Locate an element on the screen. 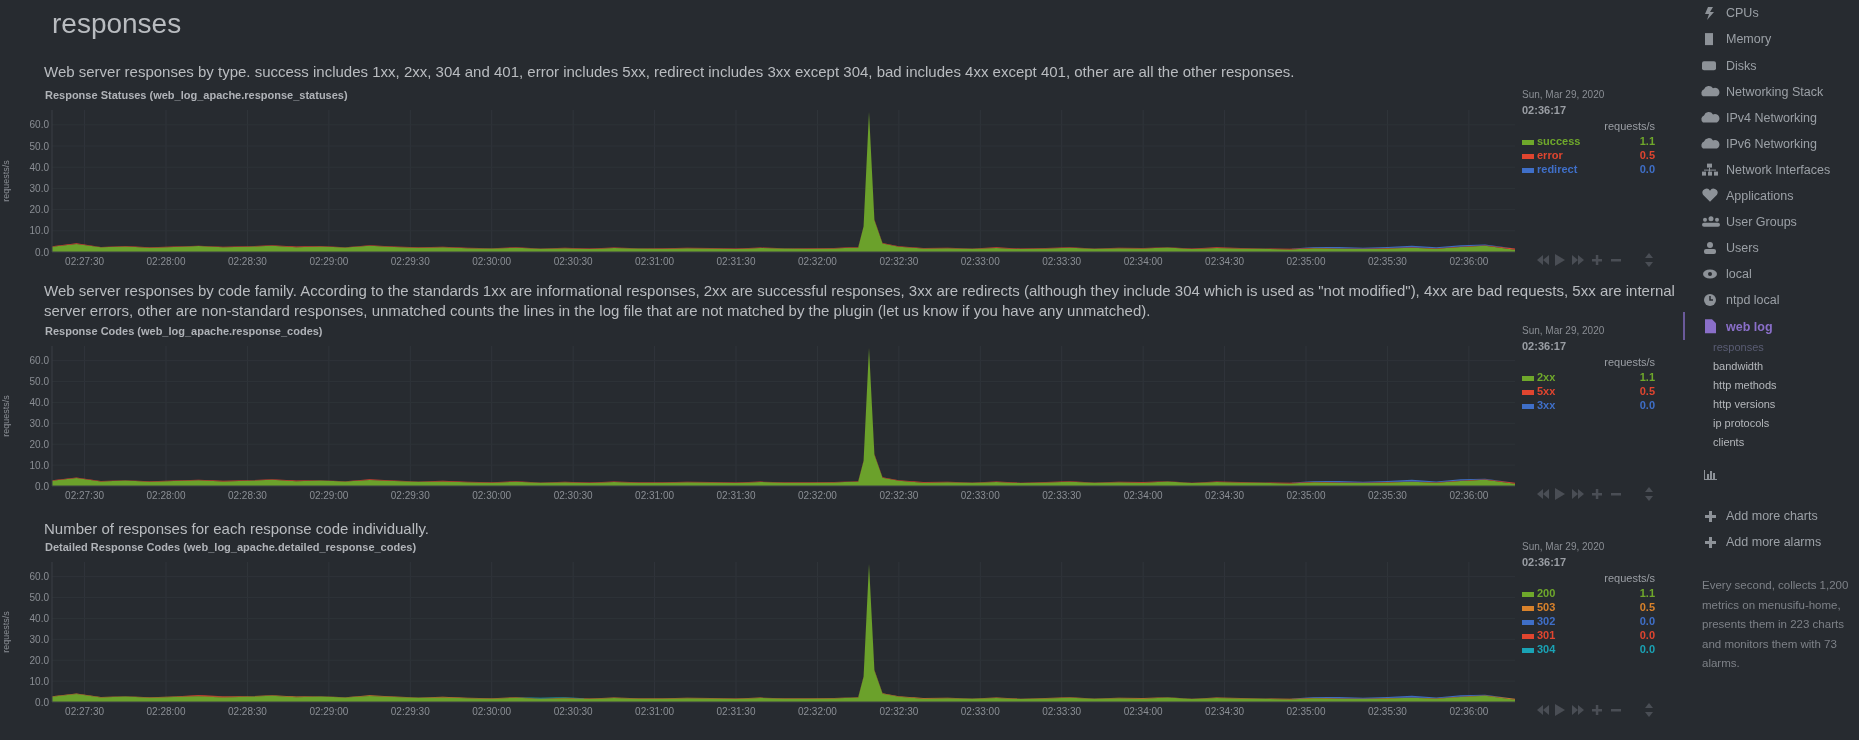 The width and height of the screenshot is (1859, 740). legend-label: 301 is located at coordinates (1546, 635).